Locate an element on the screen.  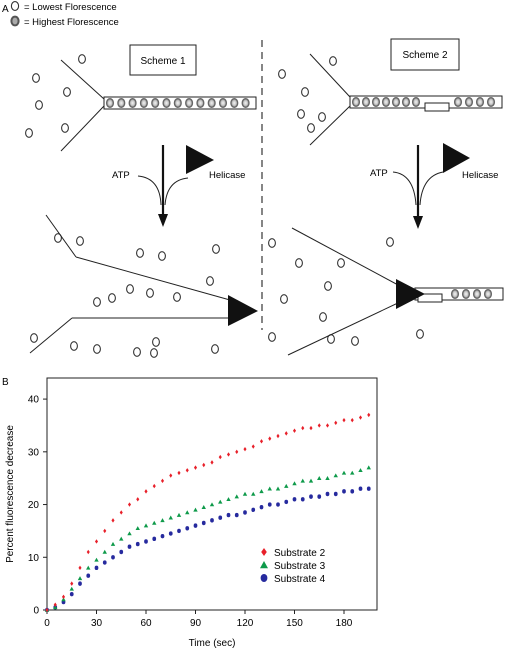
reaction-arrowhead is located at coordinates (163, 220).